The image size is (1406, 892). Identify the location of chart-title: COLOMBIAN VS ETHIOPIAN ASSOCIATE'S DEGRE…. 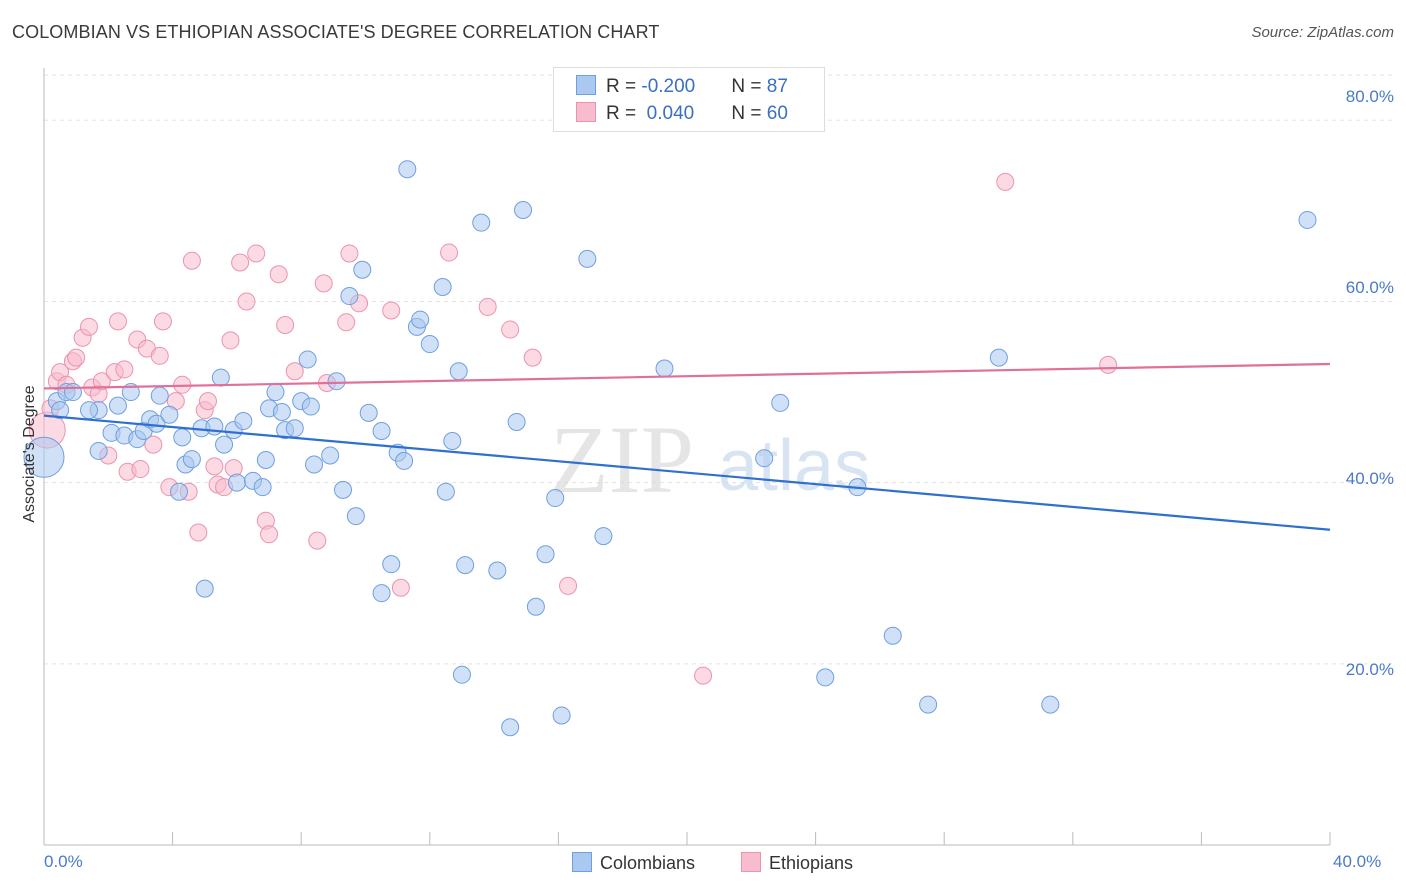
(336, 32).